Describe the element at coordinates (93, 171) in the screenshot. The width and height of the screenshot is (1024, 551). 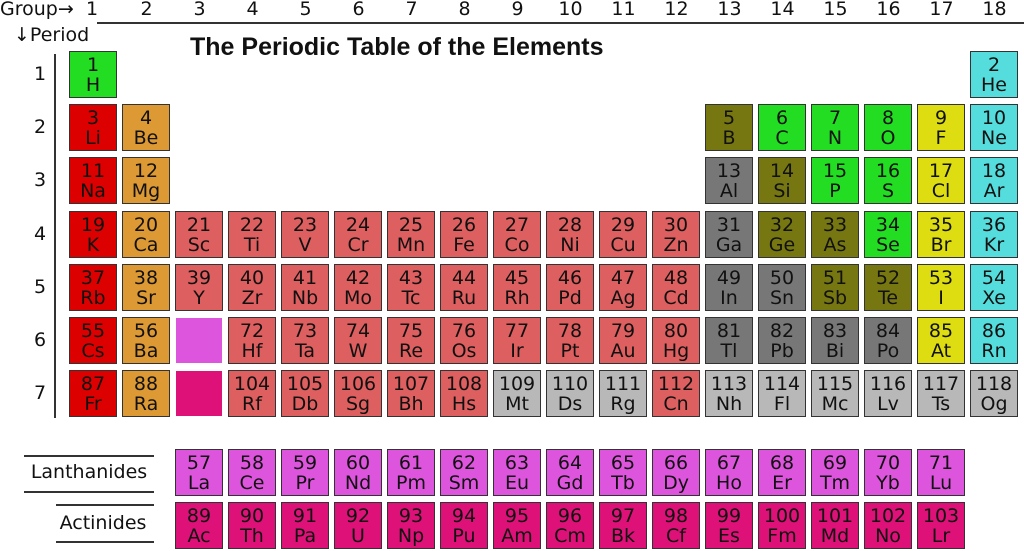
I see `atomic-number: 11` at that location.